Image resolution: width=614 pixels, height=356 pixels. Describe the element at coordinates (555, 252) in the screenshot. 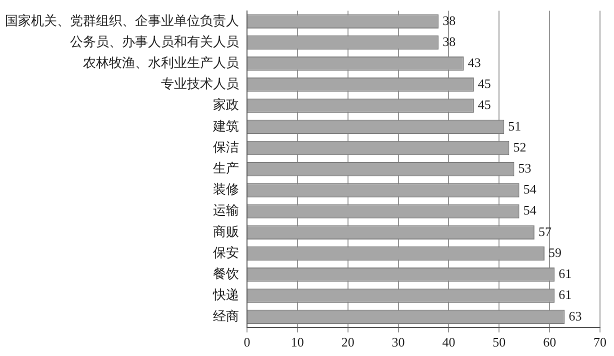

I see `data-label: 59` at that location.